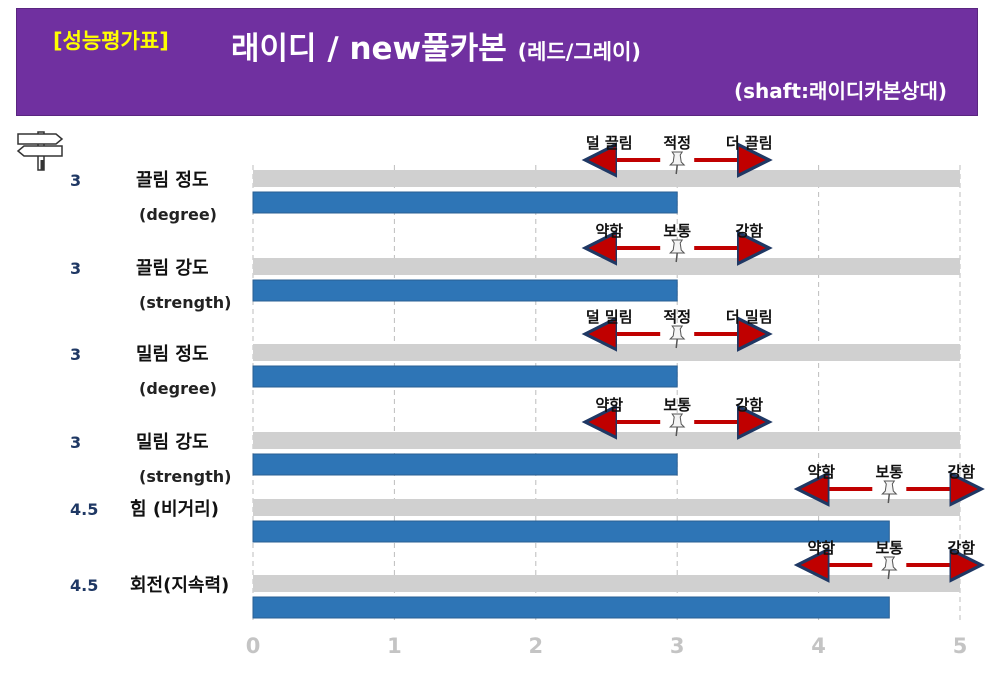 Image resolution: width=1000 pixels, height=679 pixels. I want to click on scale-left-label-0: 덜 끌림, so click(609, 143).